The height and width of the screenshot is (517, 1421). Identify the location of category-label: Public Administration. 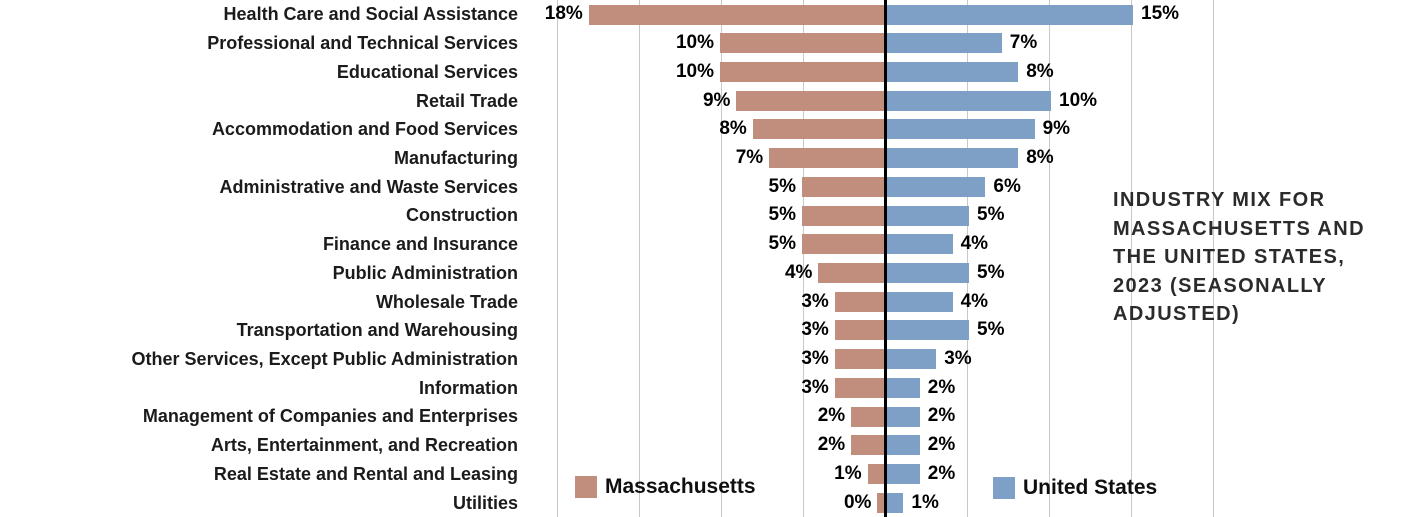
(425, 272).